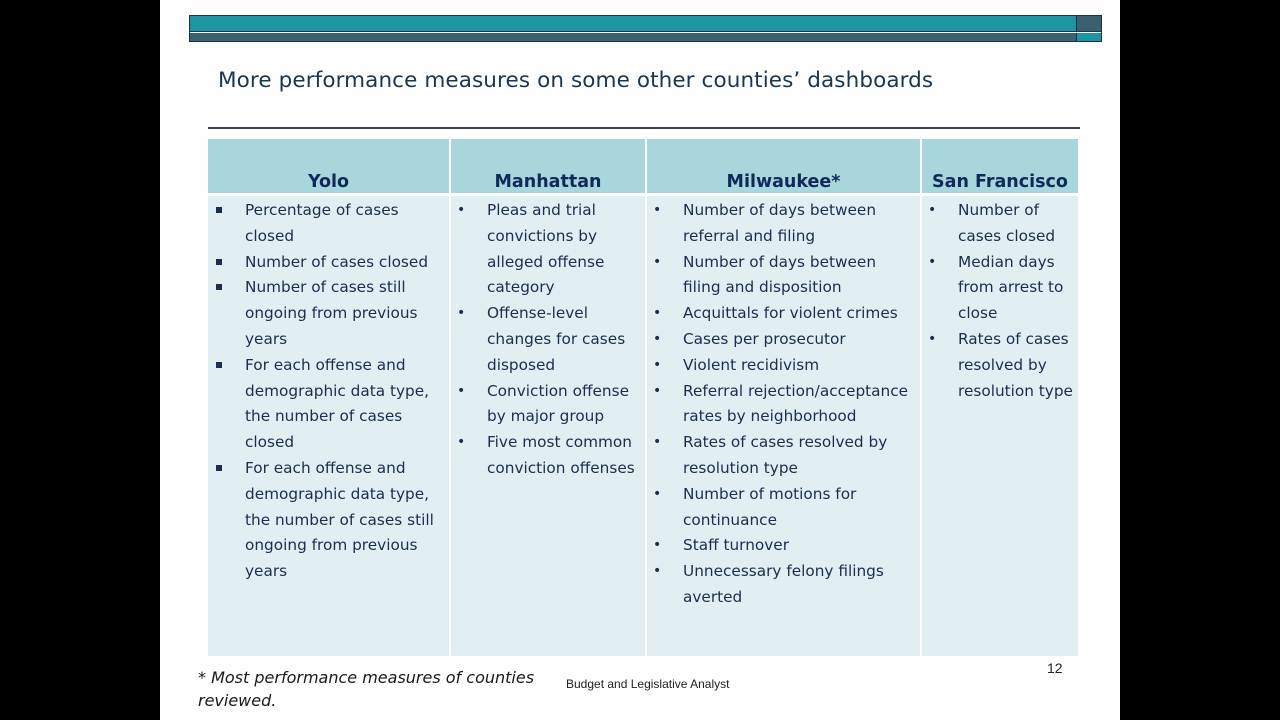 The width and height of the screenshot is (1280, 720). What do you see at coordinates (783, 508) in the screenshot?
I see `list-item: • Number of motions for continuance` at bounding box center [783, 508].